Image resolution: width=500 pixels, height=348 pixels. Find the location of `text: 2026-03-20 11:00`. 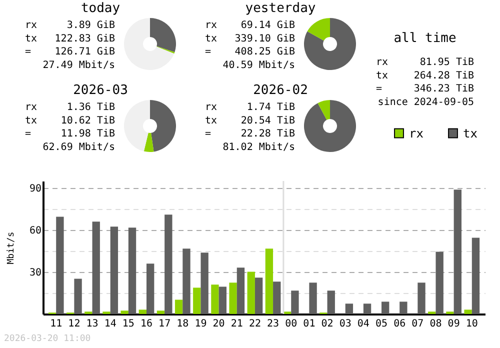

text: 2026-03-20 11:00 is located at coordinates (47, 339).